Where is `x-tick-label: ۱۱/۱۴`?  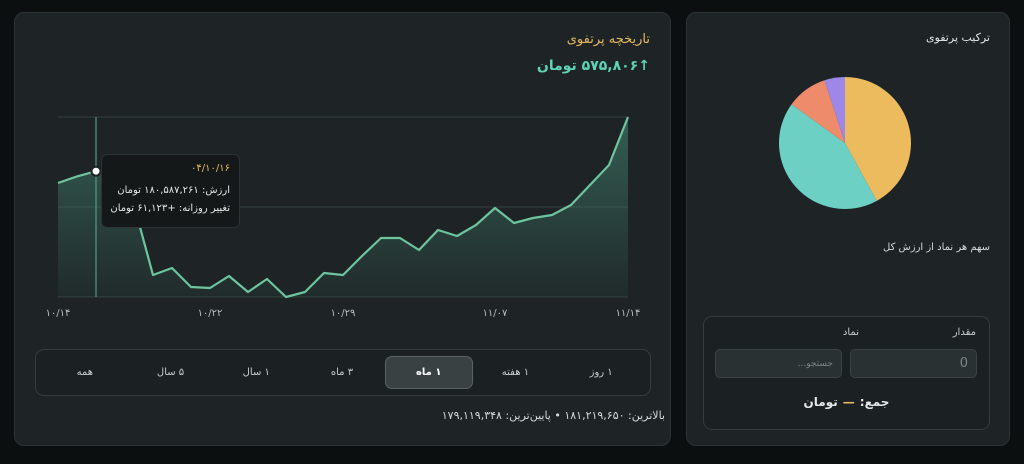
x-tick-label: ۱۱/۱۴ is located at coordinates (628, 313).